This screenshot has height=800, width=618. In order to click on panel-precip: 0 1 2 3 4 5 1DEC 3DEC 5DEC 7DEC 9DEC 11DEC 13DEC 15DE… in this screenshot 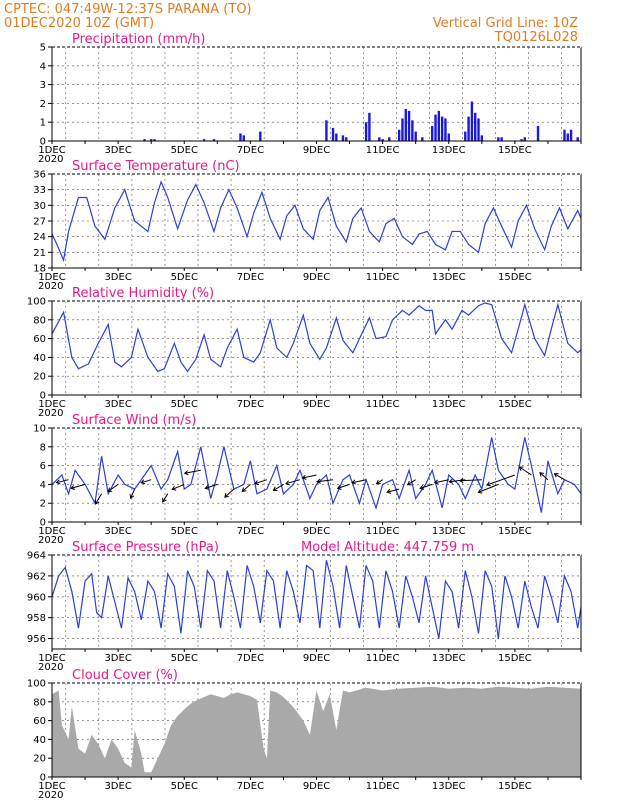, I will do `click(310, 98)`.